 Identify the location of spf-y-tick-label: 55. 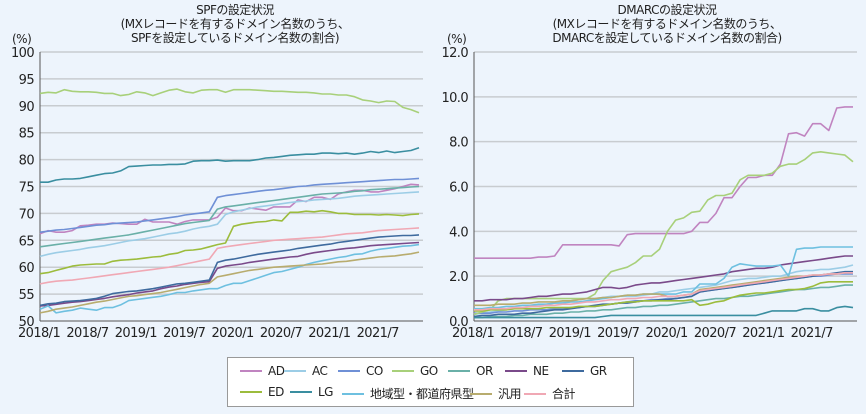
(27, 295).